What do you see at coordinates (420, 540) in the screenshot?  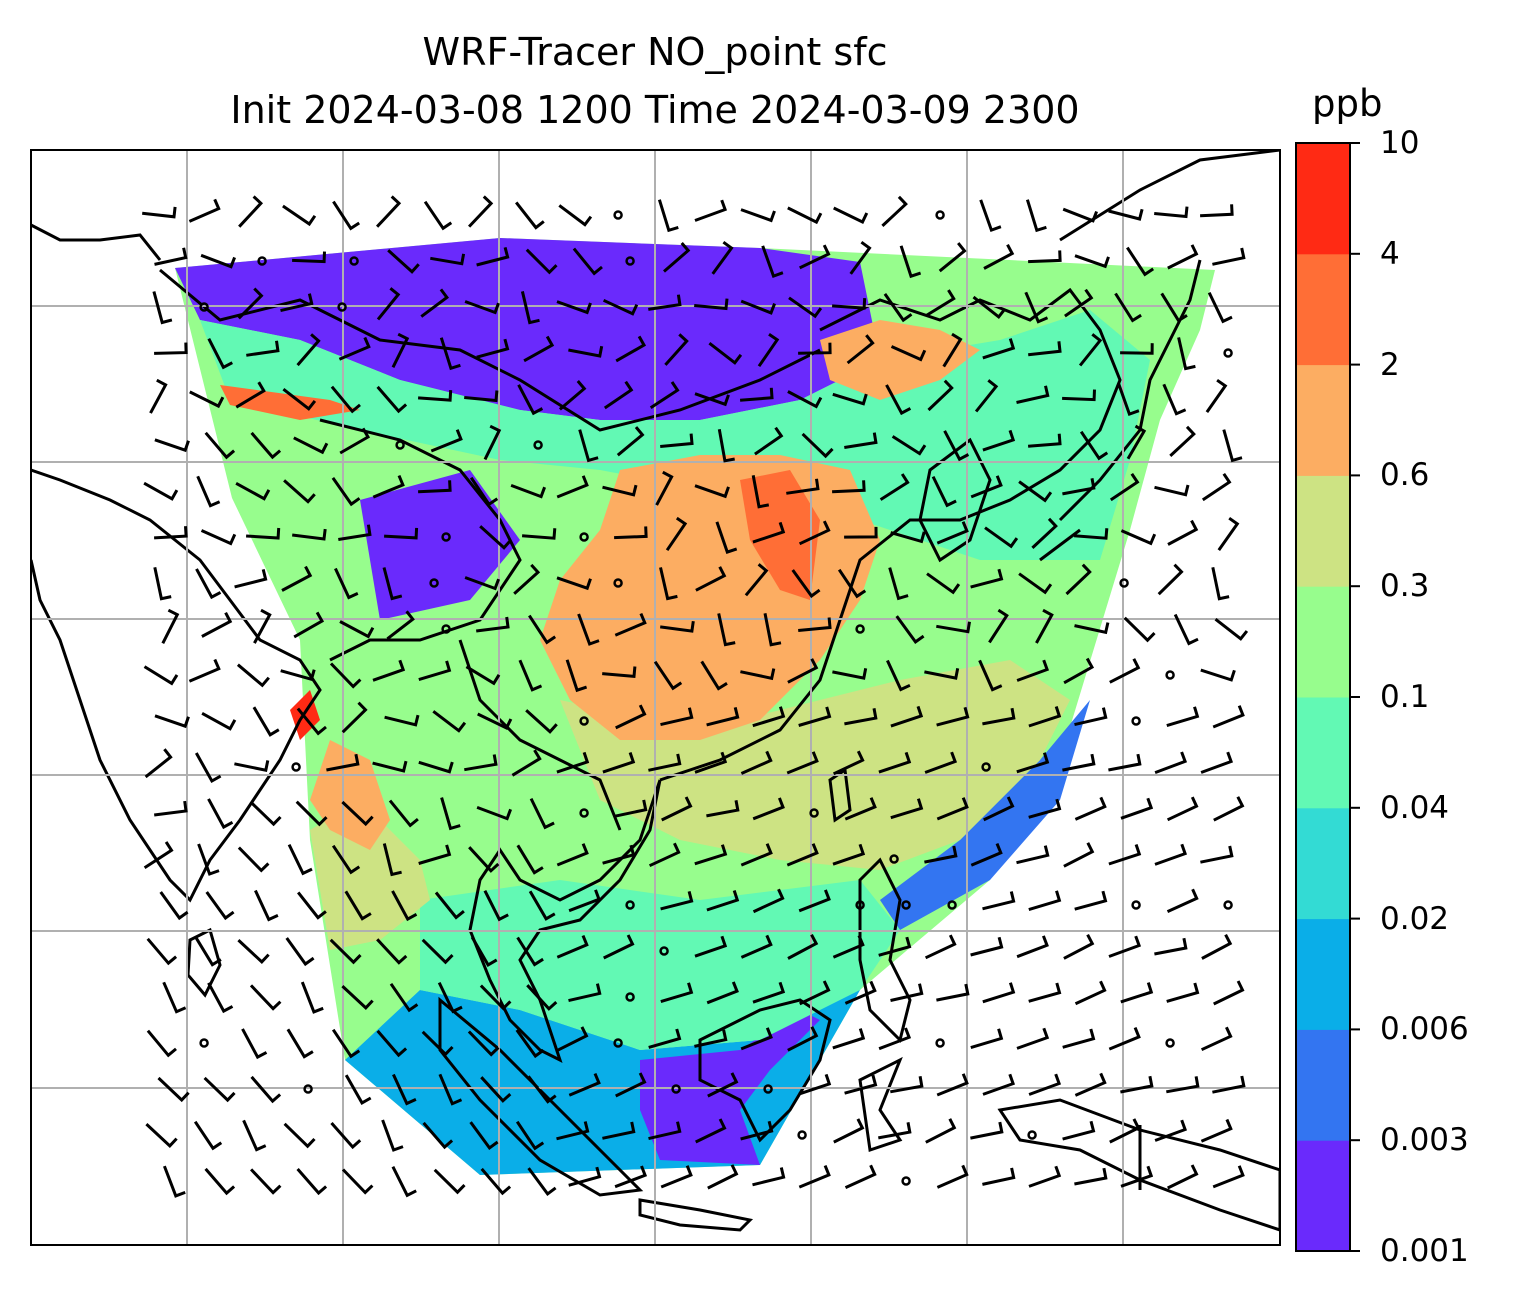 I see `border-central` at bounding box center [420, 540].